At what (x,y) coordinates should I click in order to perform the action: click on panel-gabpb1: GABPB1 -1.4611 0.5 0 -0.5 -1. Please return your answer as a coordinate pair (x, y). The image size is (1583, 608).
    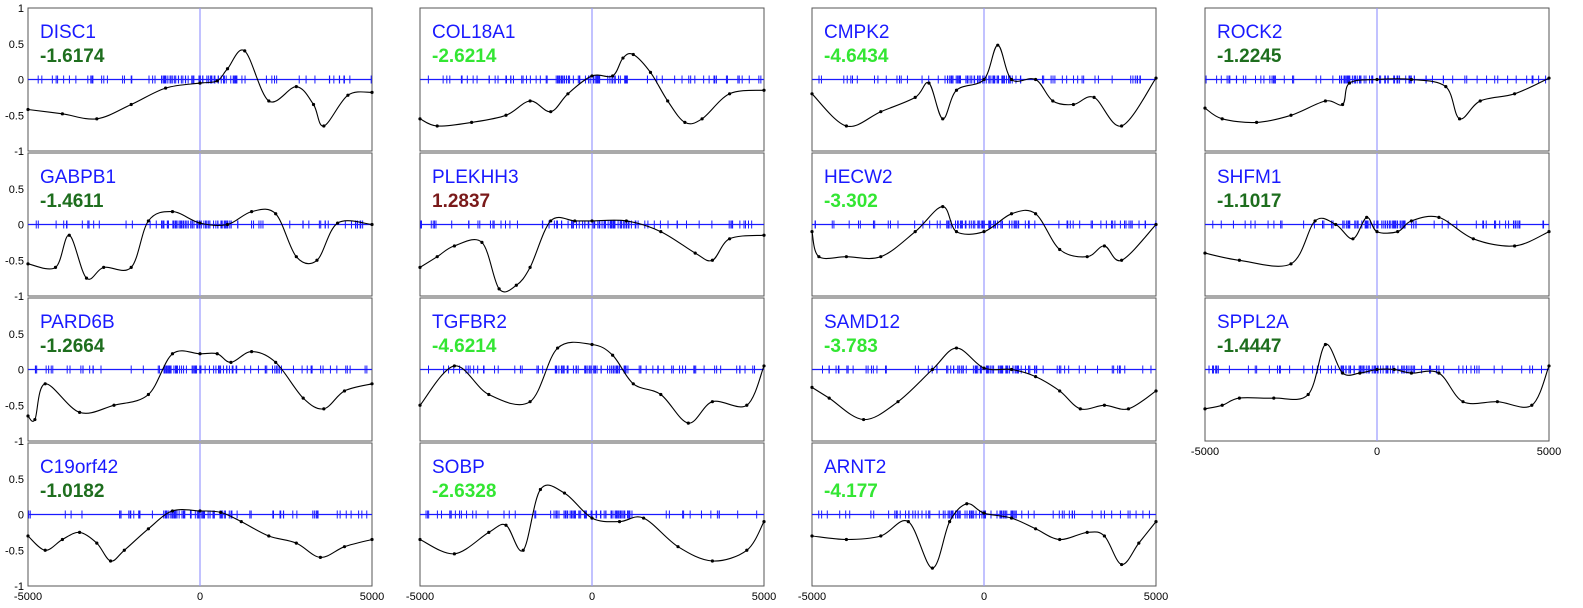
    Looking at the image, I should click on (189, 227).